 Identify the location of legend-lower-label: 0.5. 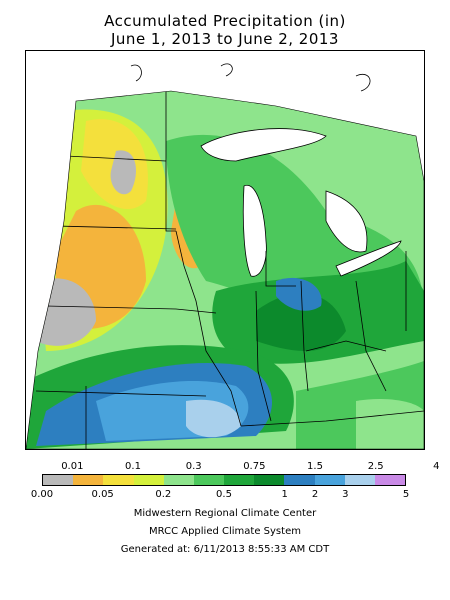
(224, 494).